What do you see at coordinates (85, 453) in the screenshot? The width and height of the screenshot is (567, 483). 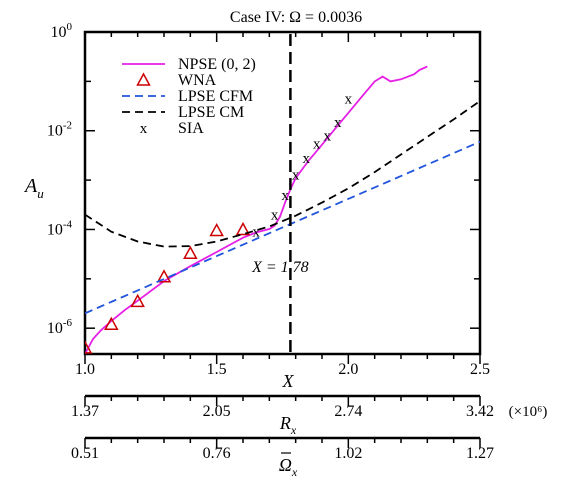 I see `x-tick-label: 0.51` at bounding box center [85, 453].